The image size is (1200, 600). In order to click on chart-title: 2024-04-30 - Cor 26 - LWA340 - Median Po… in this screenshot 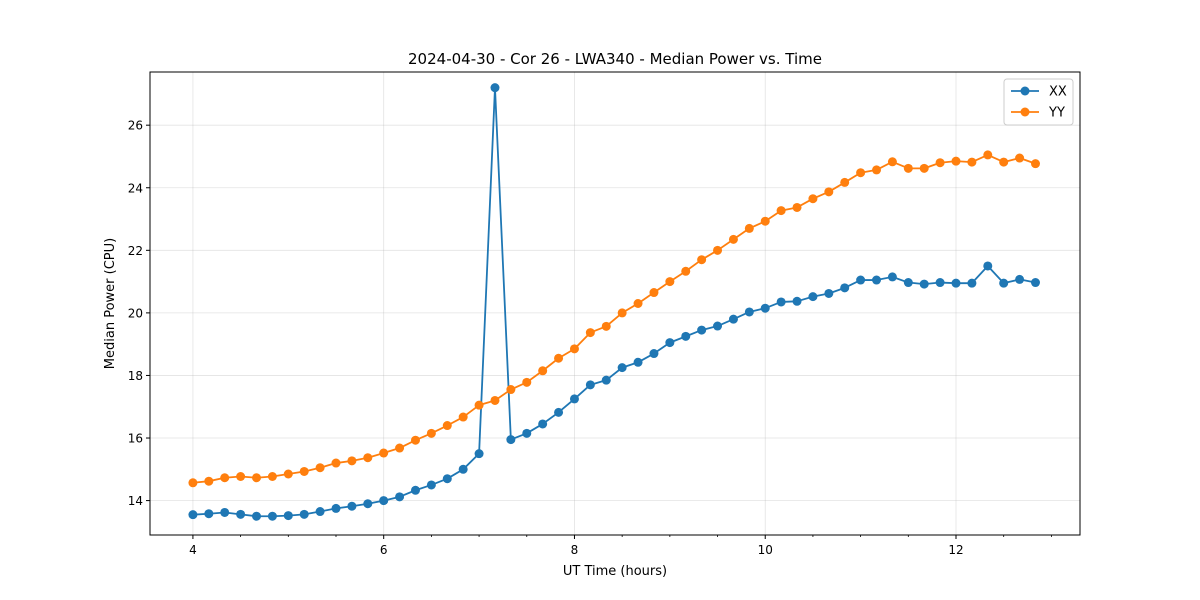, I will do `click(615, 59)`.